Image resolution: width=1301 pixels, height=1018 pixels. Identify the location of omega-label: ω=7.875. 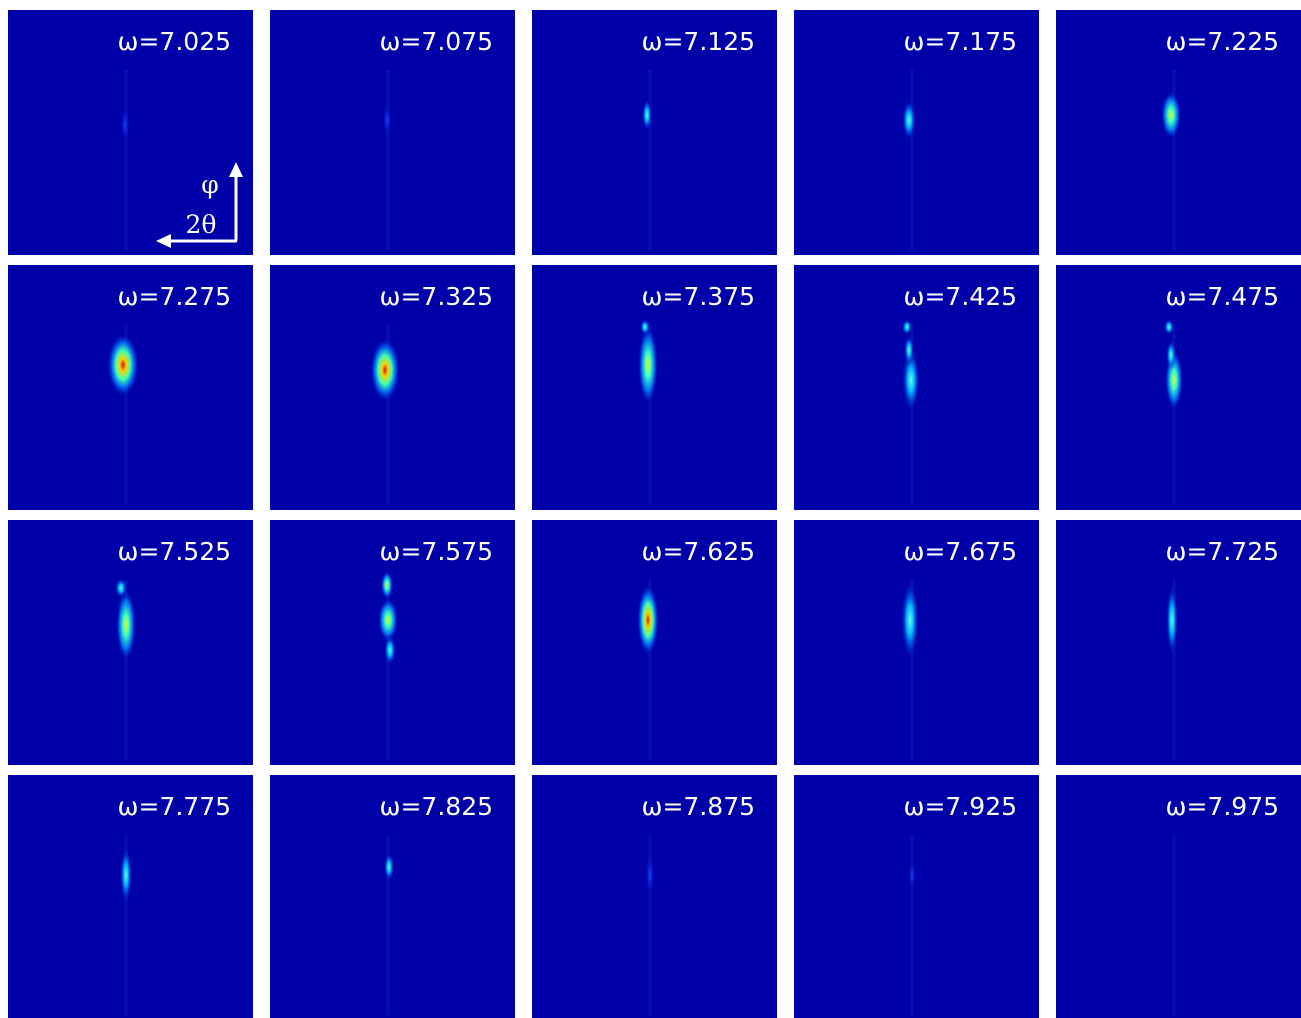
(698, 806).